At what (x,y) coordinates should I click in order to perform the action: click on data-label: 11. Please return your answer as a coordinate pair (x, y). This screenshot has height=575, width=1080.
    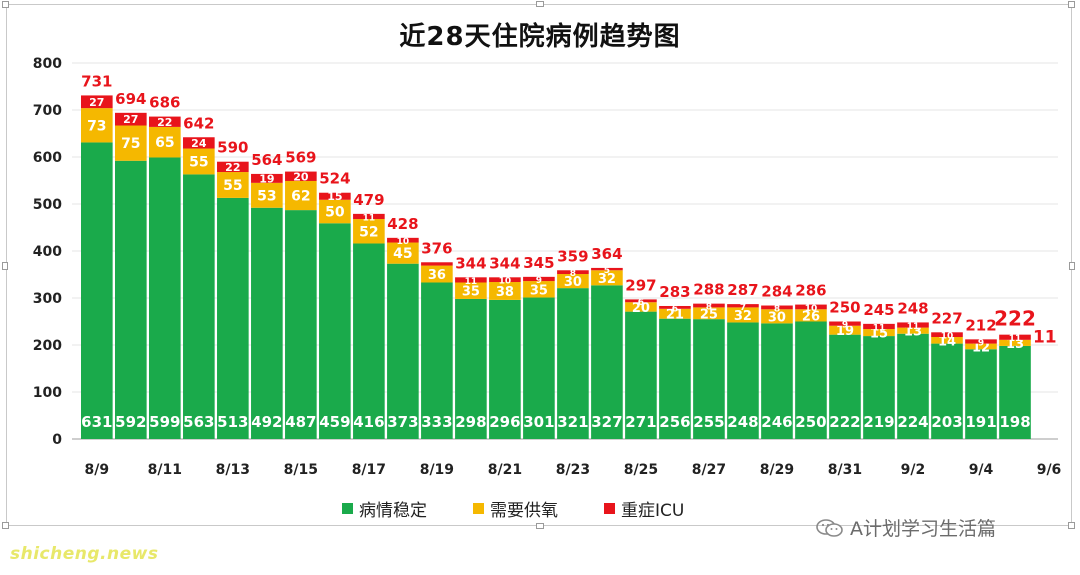
    Looking at the image, I should click on (879, 328).